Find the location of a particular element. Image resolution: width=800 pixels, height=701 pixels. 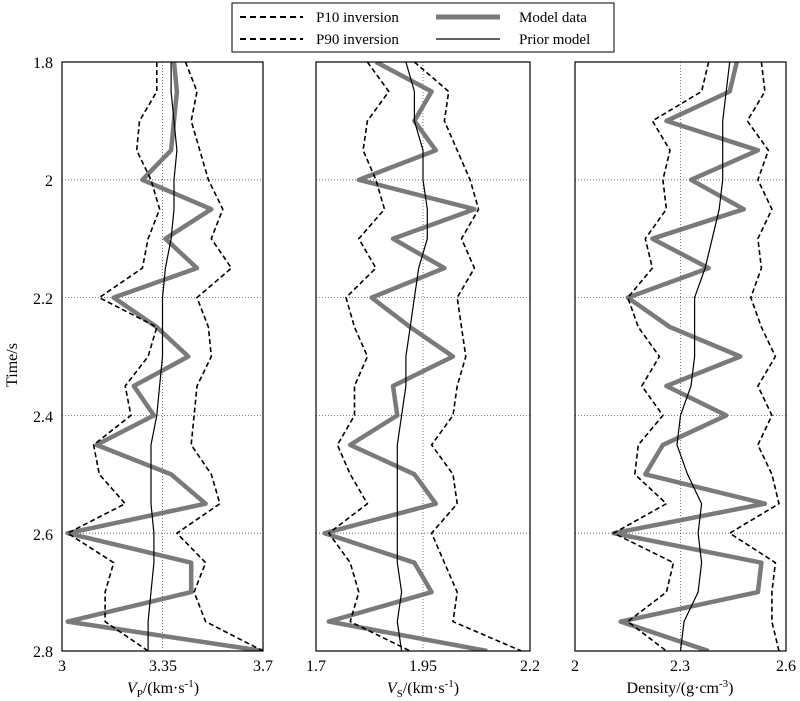

x-tick-label: 2.2 is located at coordinates (530, 666).